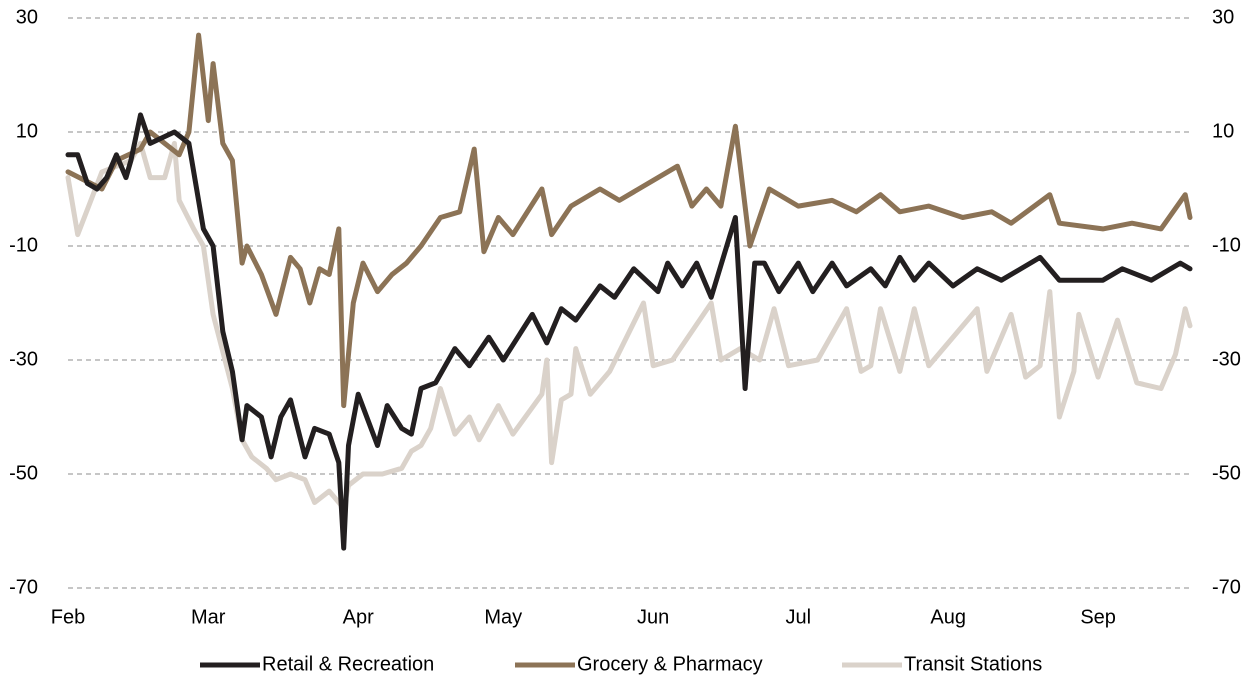  I want to click on x-tick-label: Feb, so click(68, 617).